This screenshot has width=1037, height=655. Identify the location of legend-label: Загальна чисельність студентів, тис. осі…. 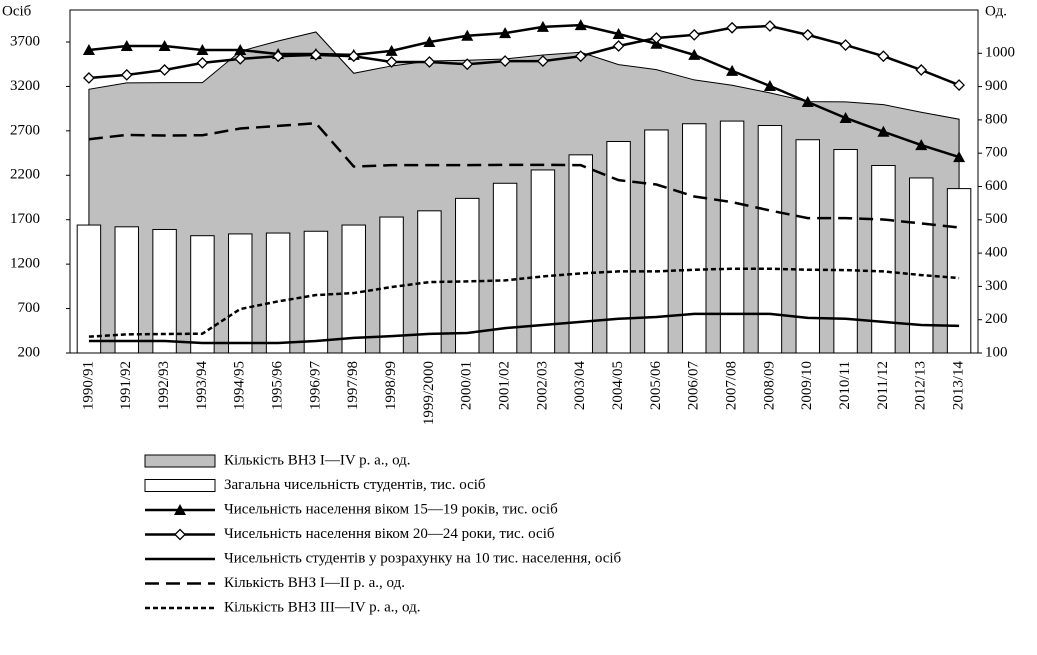
(355, 485).